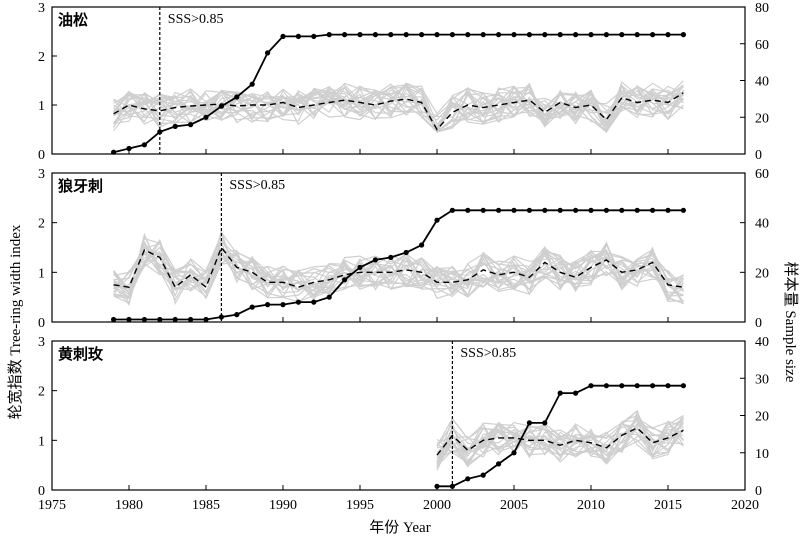 This screenshot has width=800, height=543. I want to click on x-tick-label: 2010, so click(591, 505).